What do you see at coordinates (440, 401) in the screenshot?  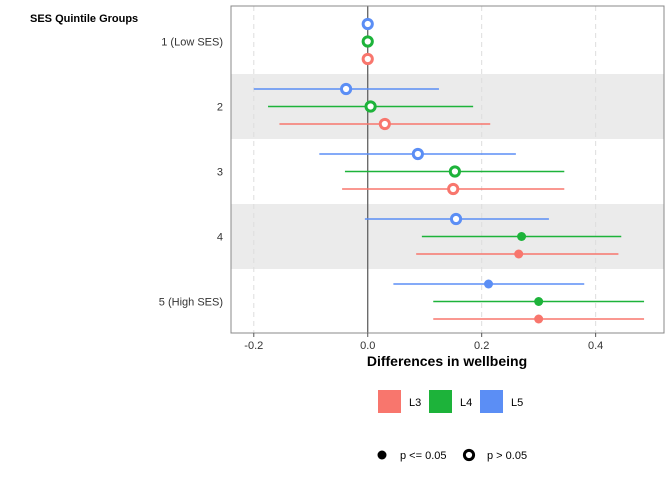 I see `legend-key-l4` at bounding box center [440, 401].